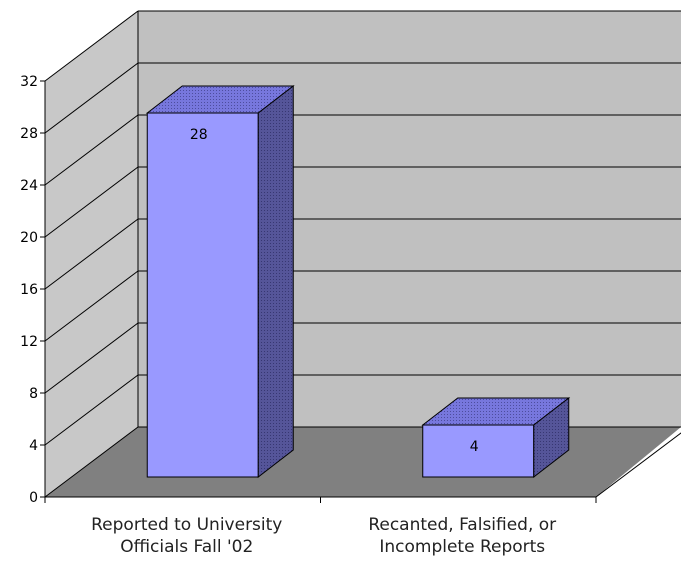 This screenshot has width=681, height=563. Describe the element at coordinates (474, 447) in the screenshot. I see `data-label: 4` at that location.